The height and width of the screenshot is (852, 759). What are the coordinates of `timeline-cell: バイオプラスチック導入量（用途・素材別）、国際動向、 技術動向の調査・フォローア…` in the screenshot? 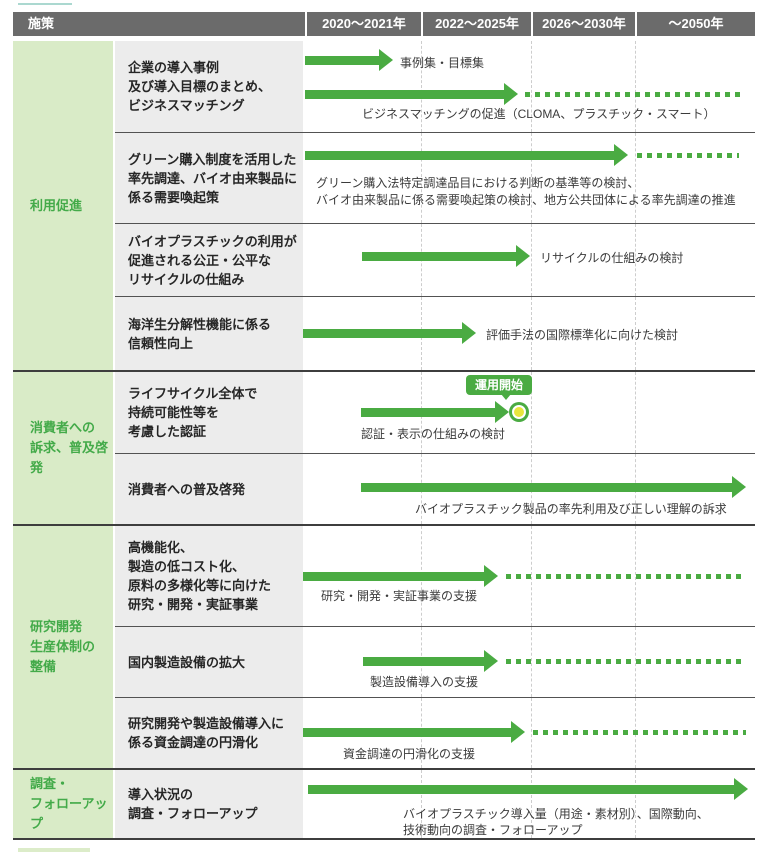 It's located at (529, 804).